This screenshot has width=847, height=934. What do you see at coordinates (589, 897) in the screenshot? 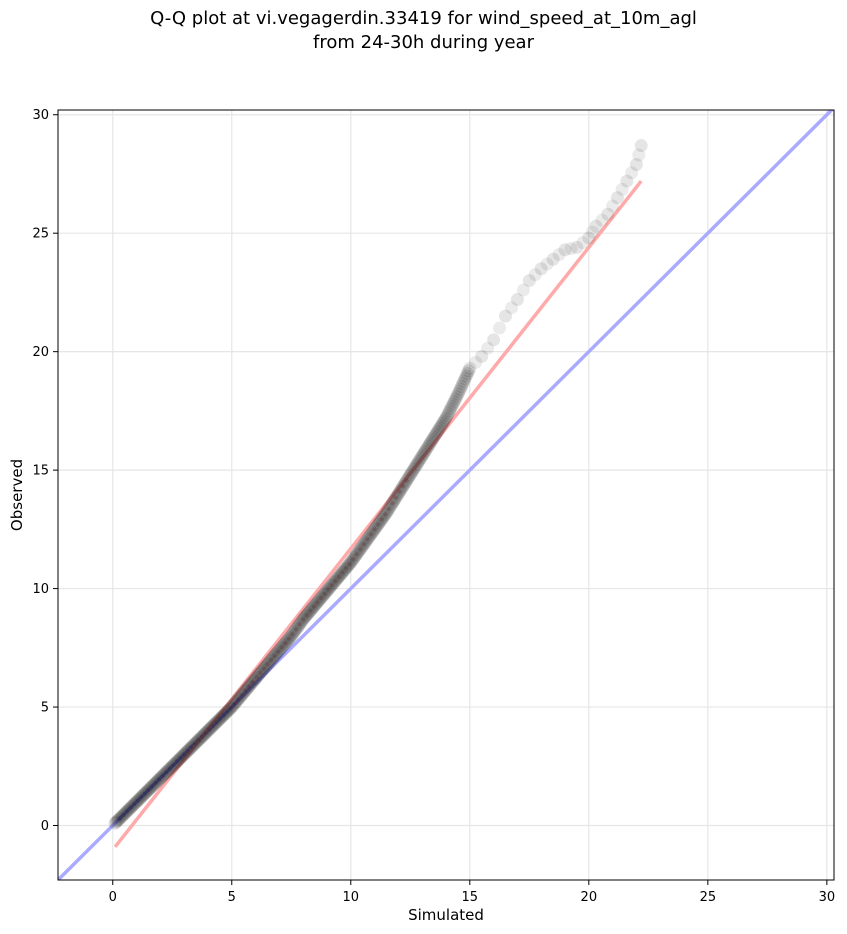
I see `x-tick-label-4: 20` at bounding box center [589, 897].